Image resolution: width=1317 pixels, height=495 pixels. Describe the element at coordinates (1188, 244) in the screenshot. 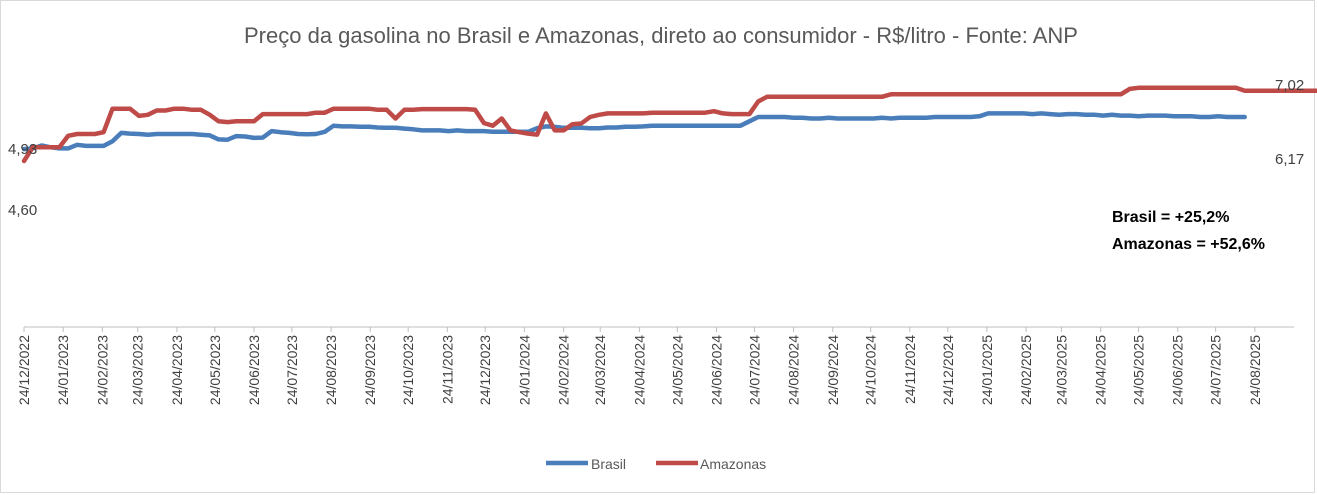

I see `amazonas-change-annotation: Amazonas = +52,6%` at that location.